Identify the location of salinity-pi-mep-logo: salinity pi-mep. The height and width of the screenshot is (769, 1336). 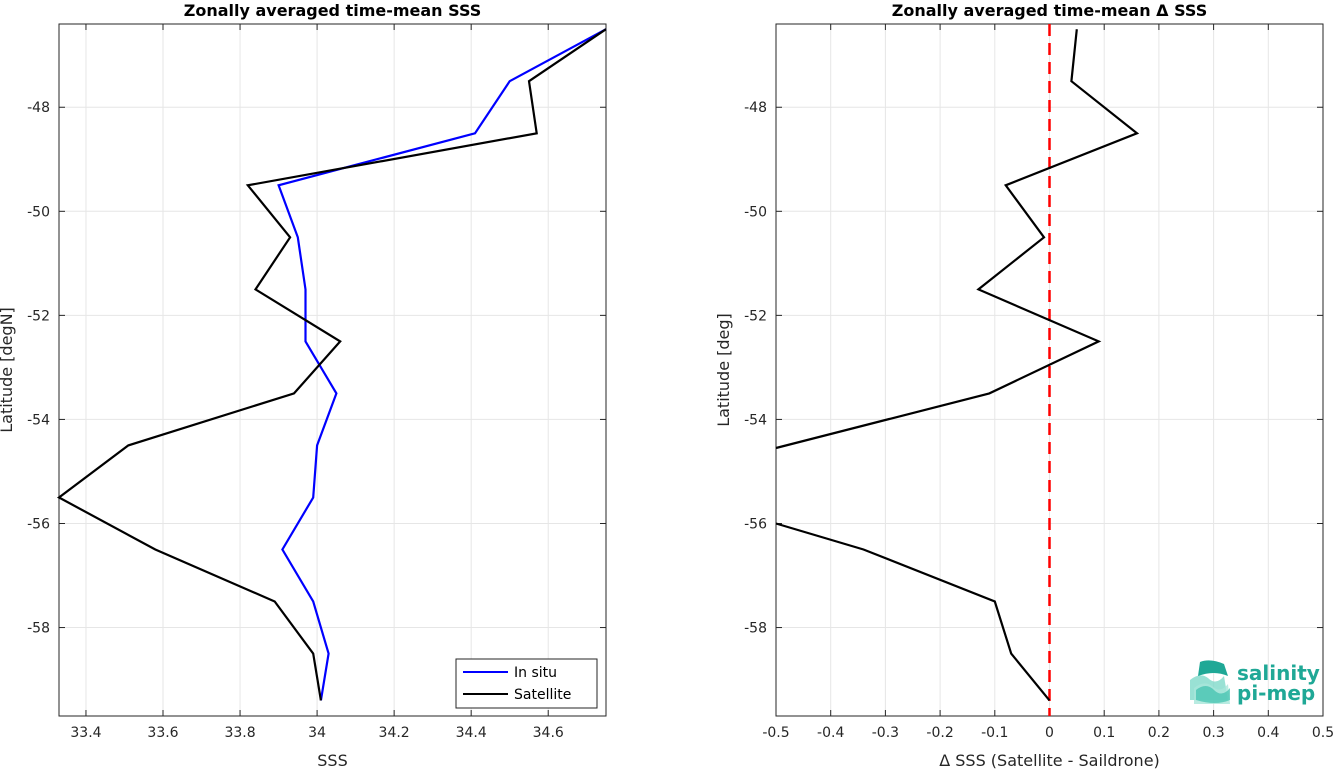
(1255, 682).